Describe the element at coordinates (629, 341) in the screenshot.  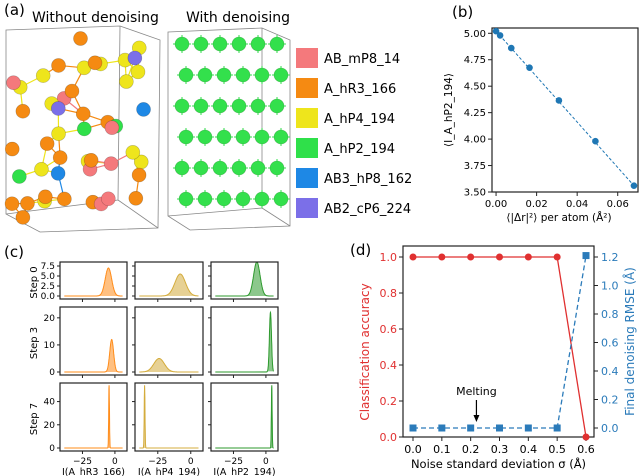
I see `right-y-axis-label: Final denoising RMSE (Å)` at that location.